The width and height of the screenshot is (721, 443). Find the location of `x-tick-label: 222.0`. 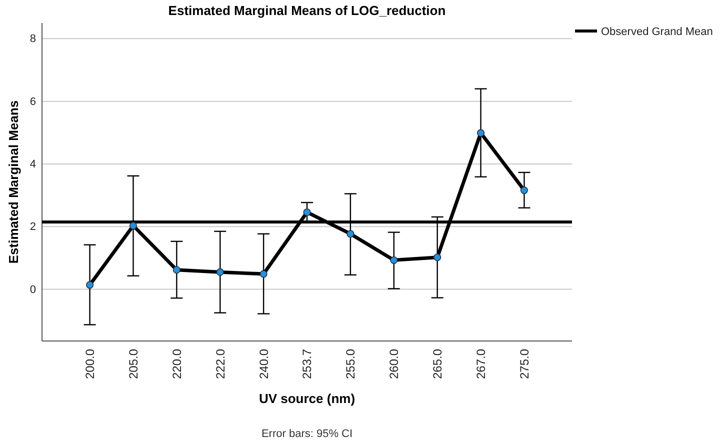

x-tick-label: 222.0 is located at coordinates (220, 364).